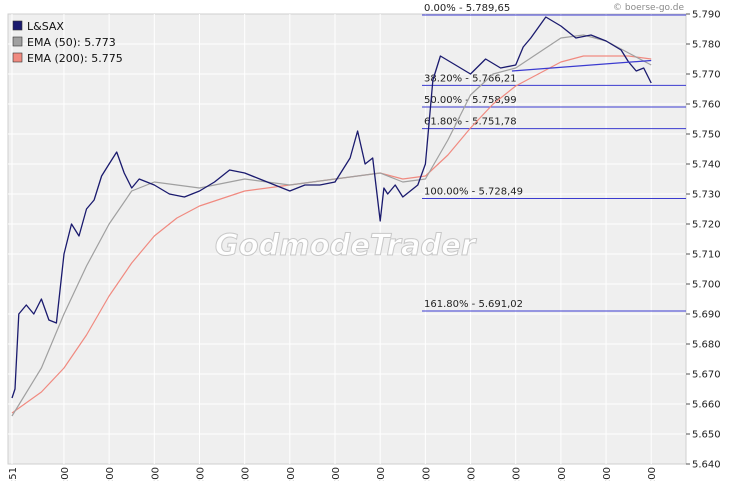  I want to click on x-tick-label: 11:00, so click(155, 474).